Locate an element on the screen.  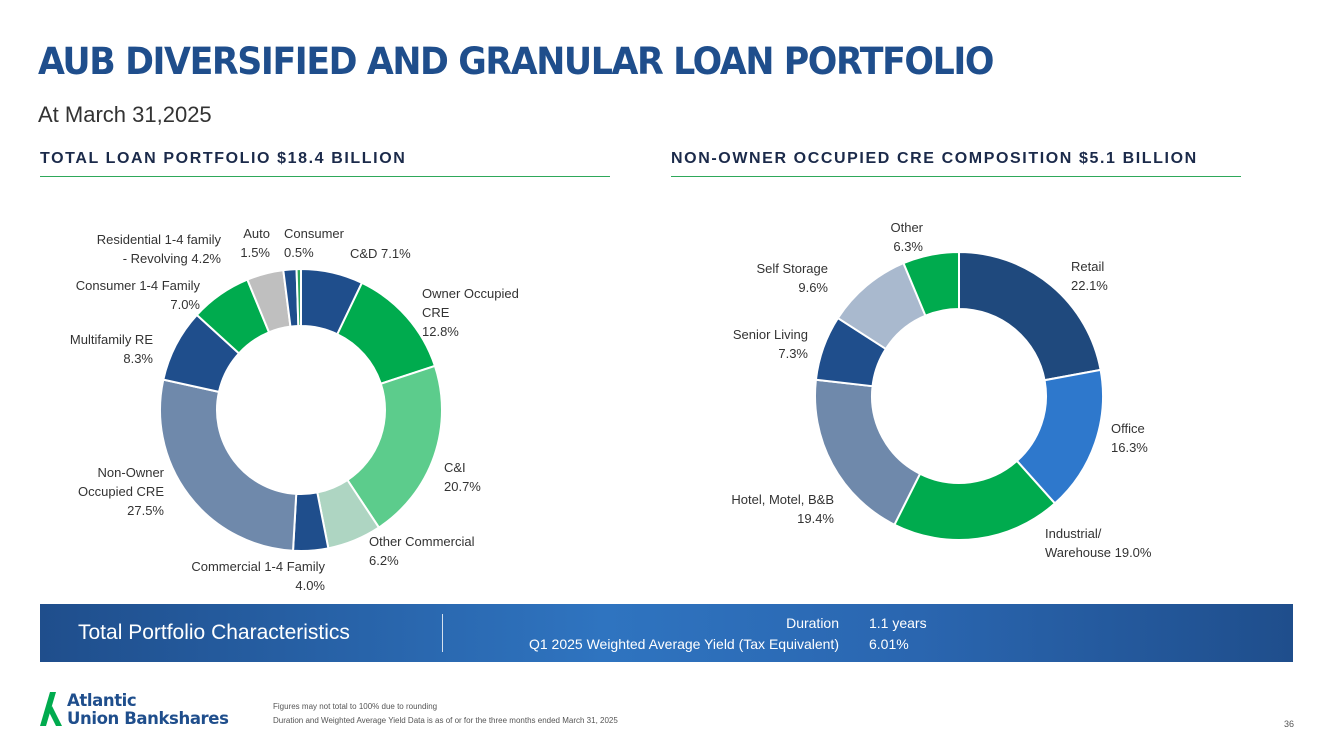
duration-value: 1.1 years is located at coordinates (898, 623).